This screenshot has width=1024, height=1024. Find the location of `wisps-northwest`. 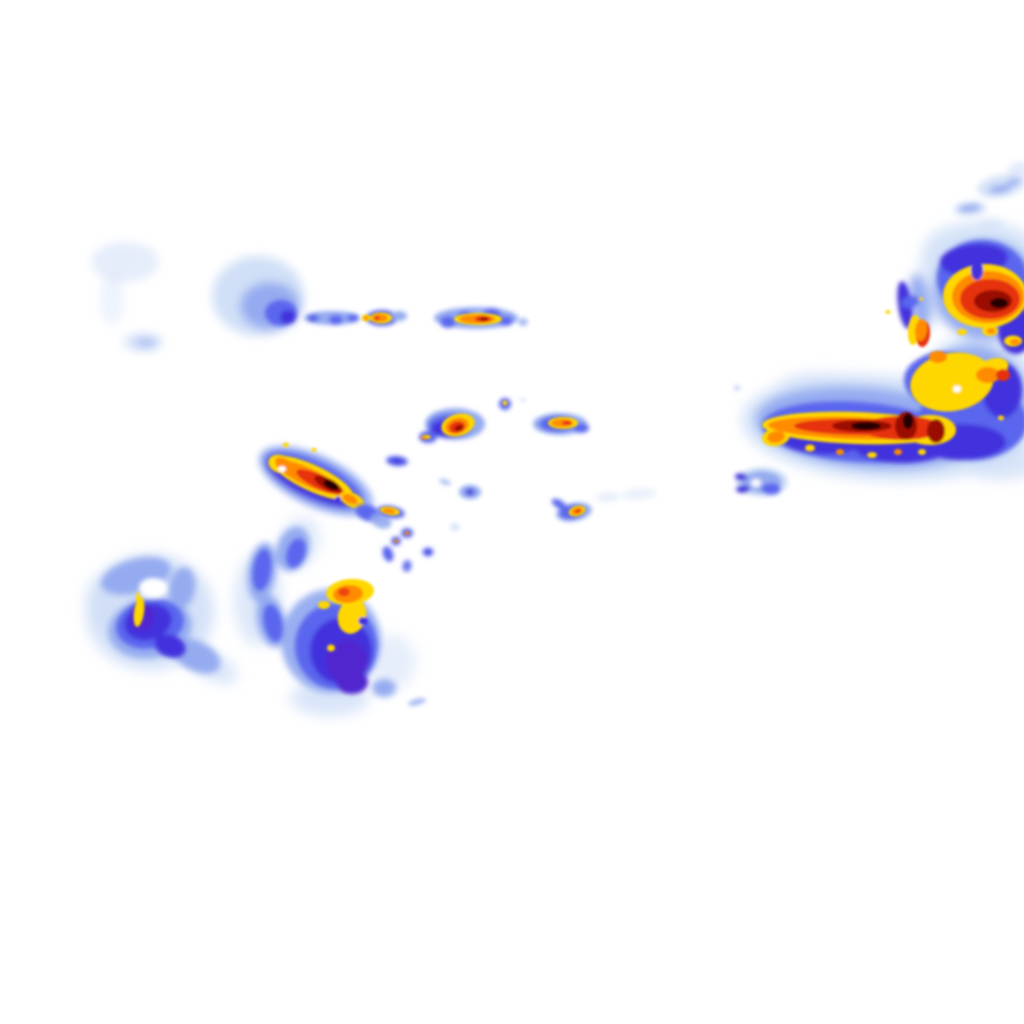

wisps-northwest is located at coordinates (127, 296).